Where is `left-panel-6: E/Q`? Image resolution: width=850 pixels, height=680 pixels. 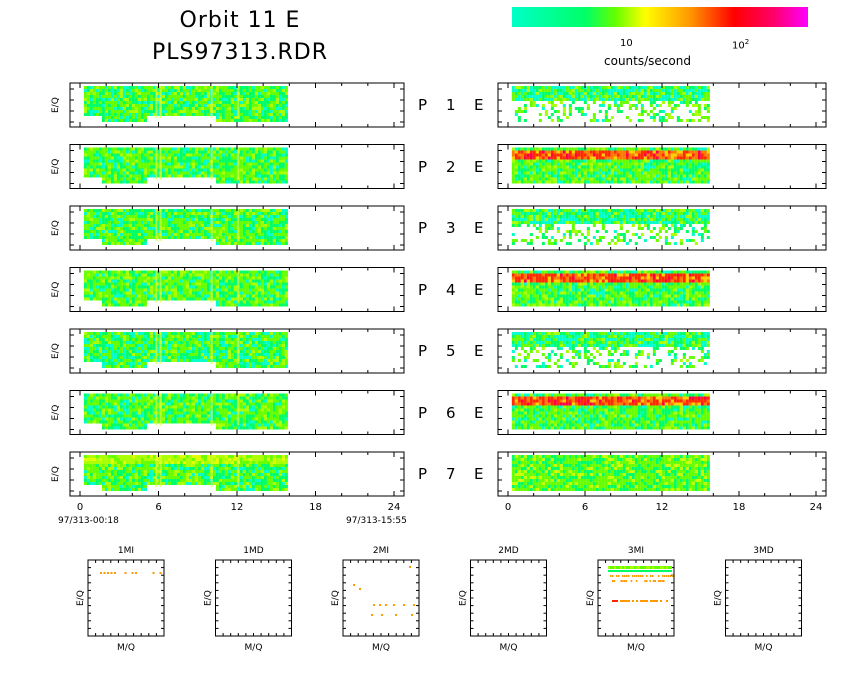 left-panel-6: E/Q is located at coordinates (228, 412).